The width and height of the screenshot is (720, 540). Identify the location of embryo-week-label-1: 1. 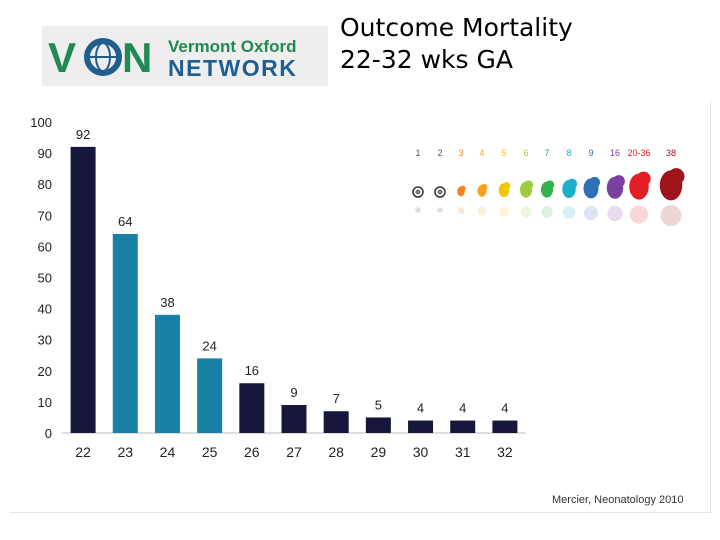
(417, 153).